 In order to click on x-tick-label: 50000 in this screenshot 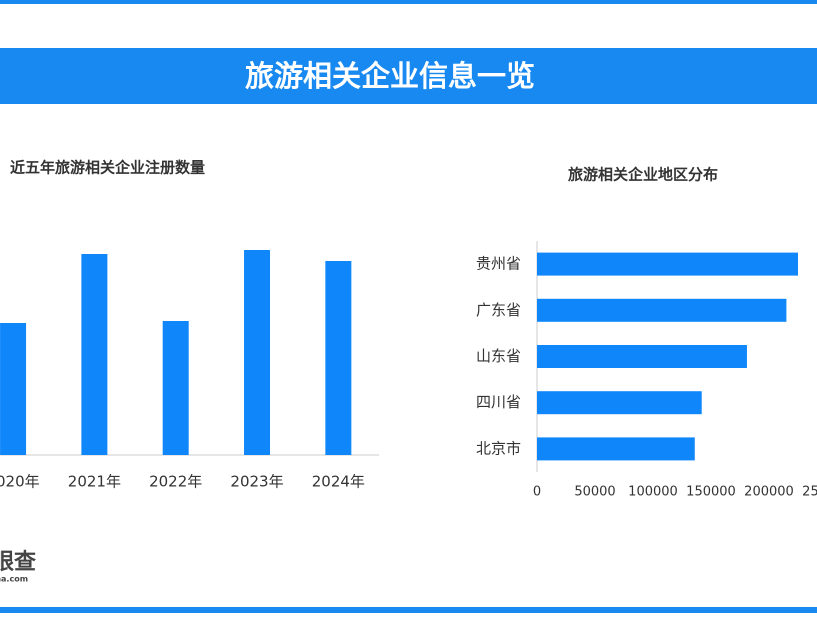, I will do `click(594, 492)`.